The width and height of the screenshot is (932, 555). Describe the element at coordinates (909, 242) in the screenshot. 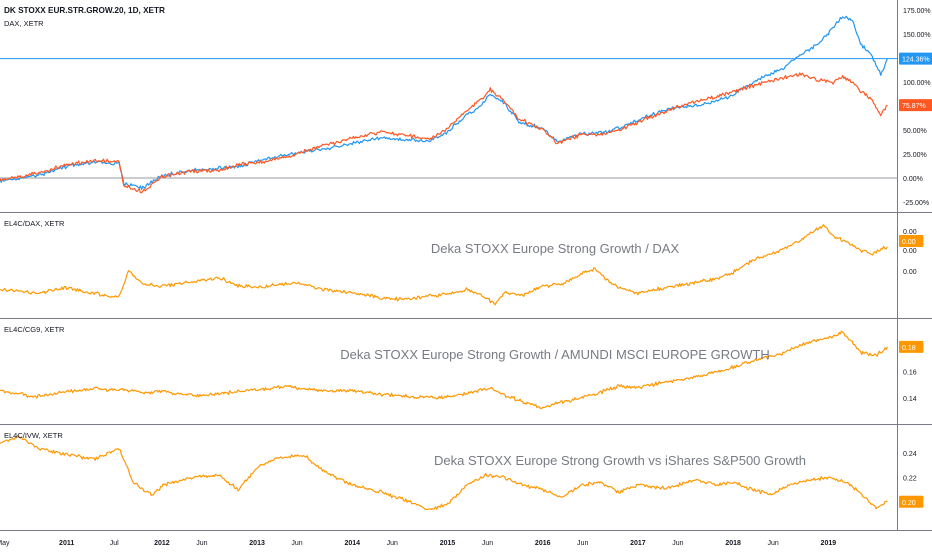

I see `price-label-text: 0.00` at that location.